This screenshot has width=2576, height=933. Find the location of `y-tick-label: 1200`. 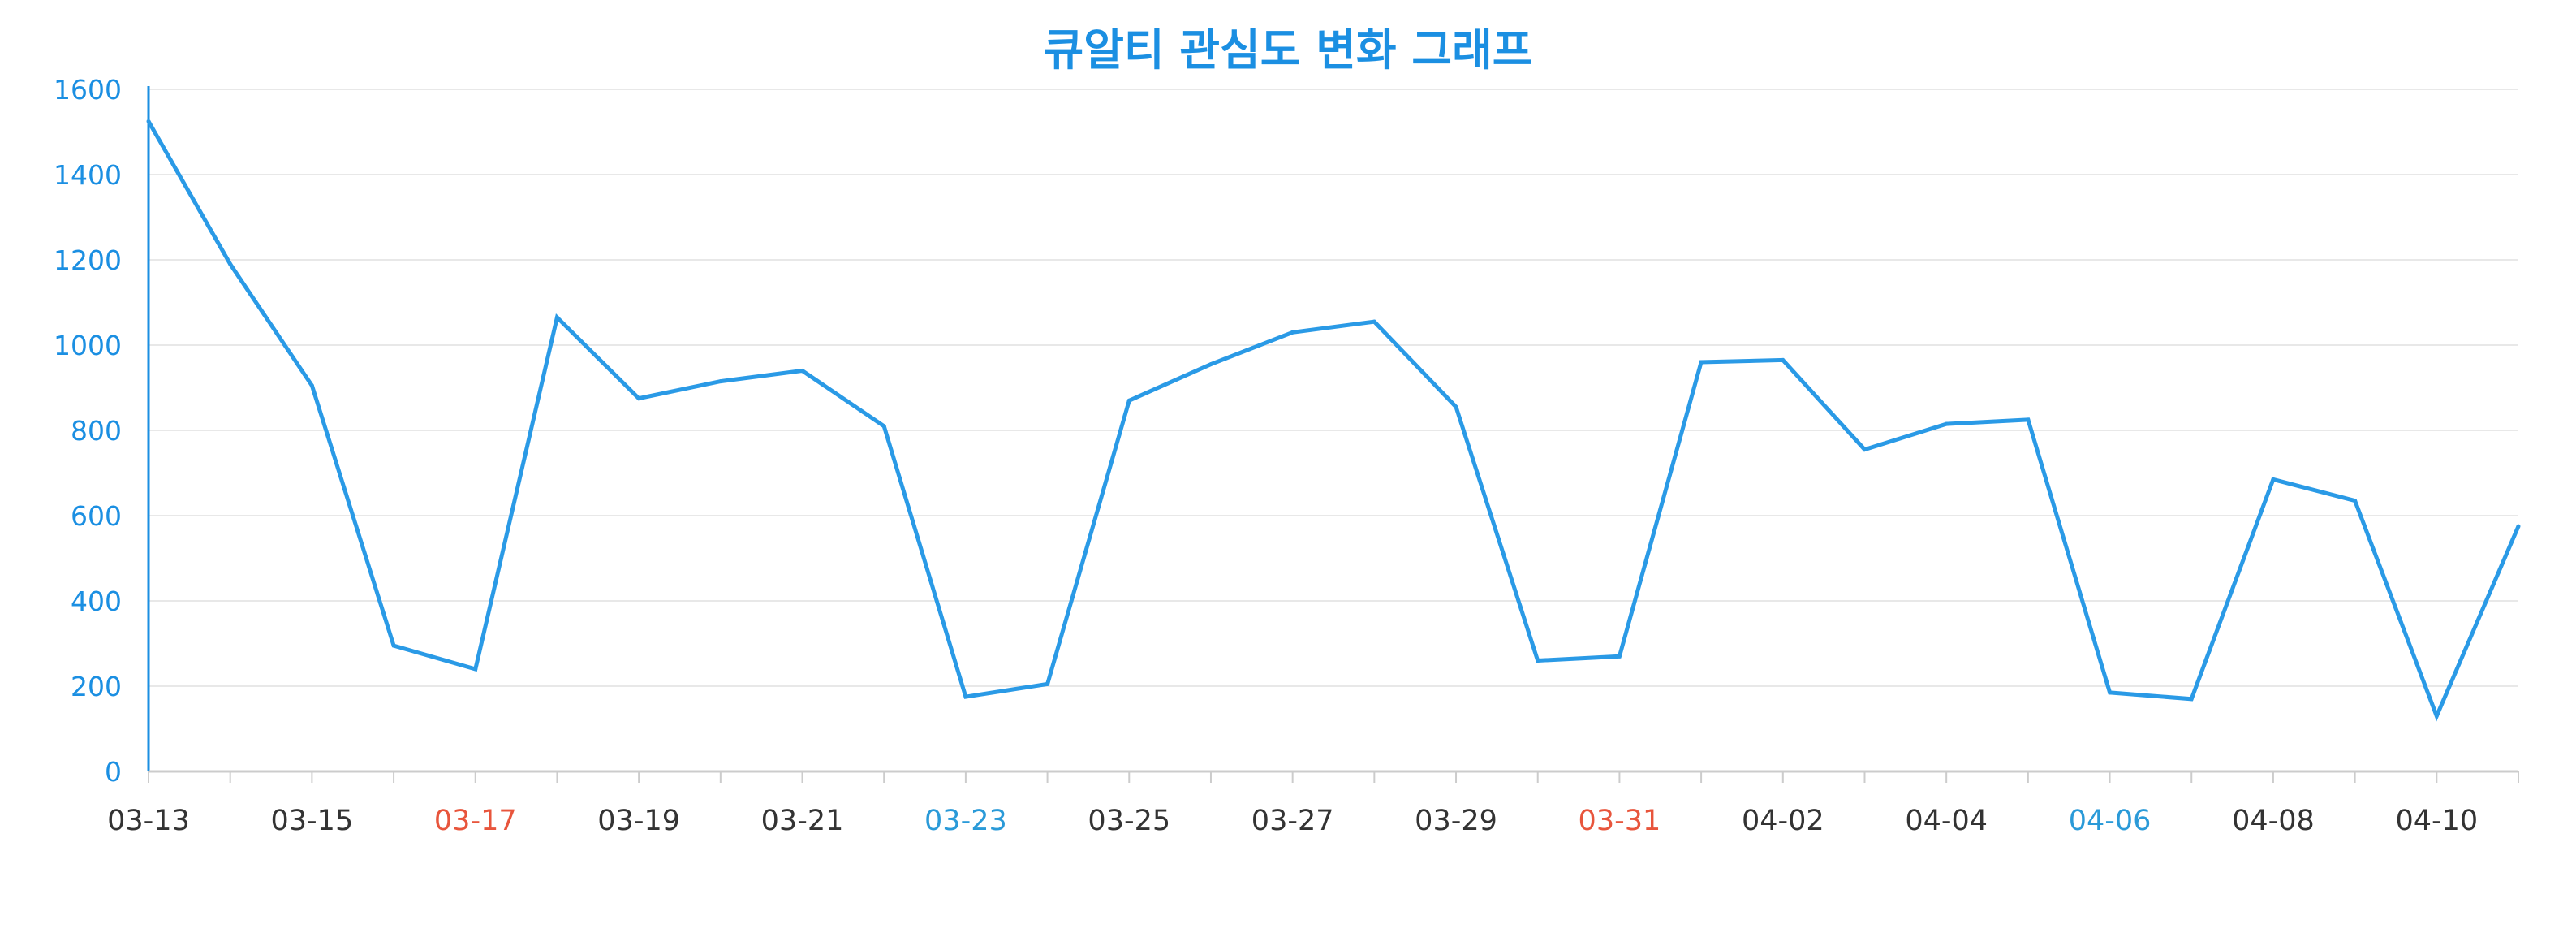

y-tick-label: 1200 is located at coordinates (88, 260).